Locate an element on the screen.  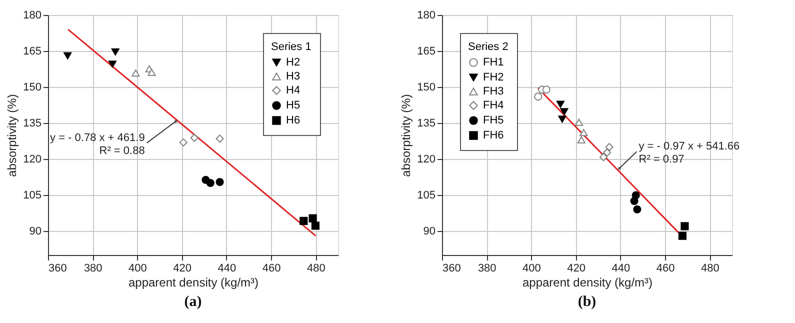
legend-label: H4 is located at coordinates (293, 90).